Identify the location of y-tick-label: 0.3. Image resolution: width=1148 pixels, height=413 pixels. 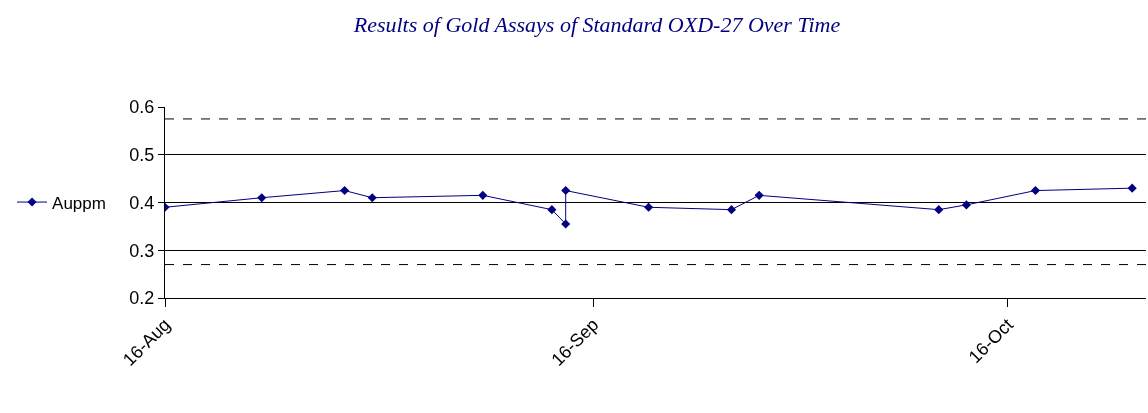
(142, 250).